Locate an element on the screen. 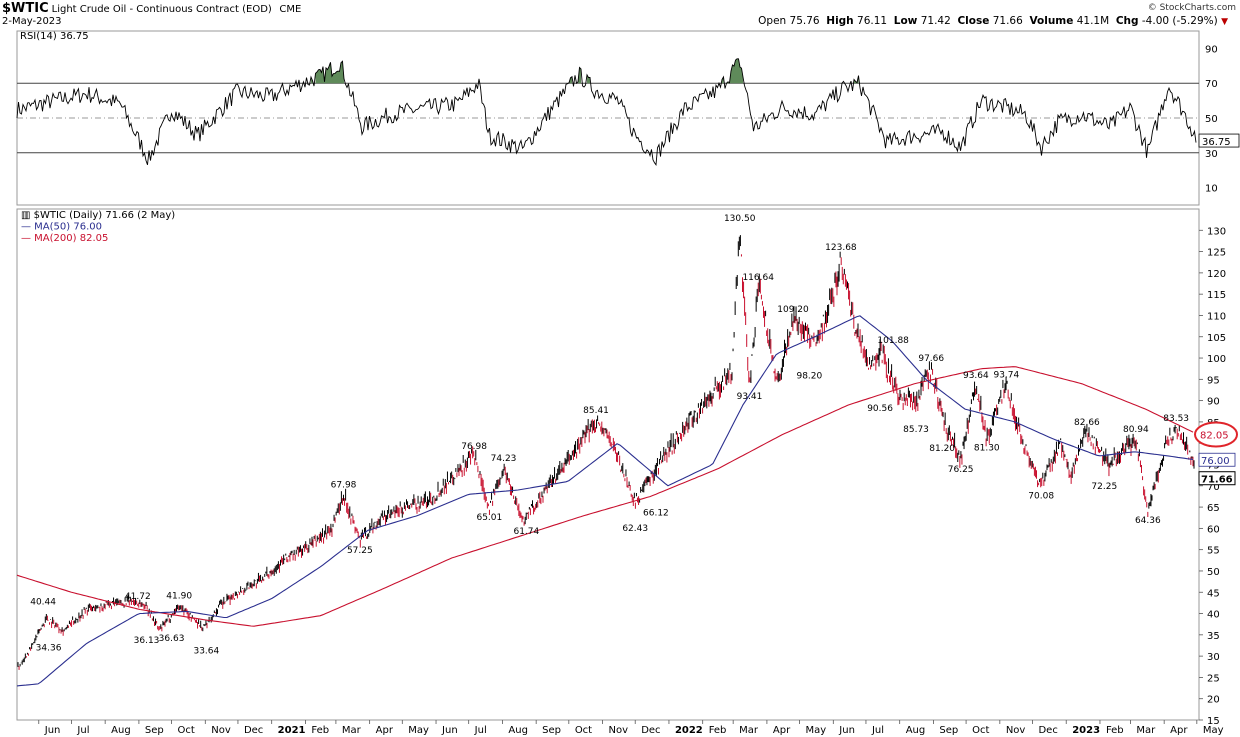  price-annotation: 81.30 is located at coordinates (987, 449).